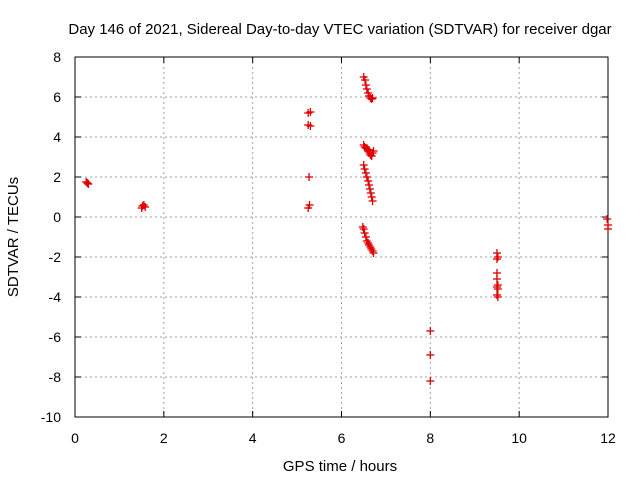 This screenshot has height=480, width=640. Describe the element at coordinates (519, 438) in the screenshot. I see `x-tick-label: 10` at that location.